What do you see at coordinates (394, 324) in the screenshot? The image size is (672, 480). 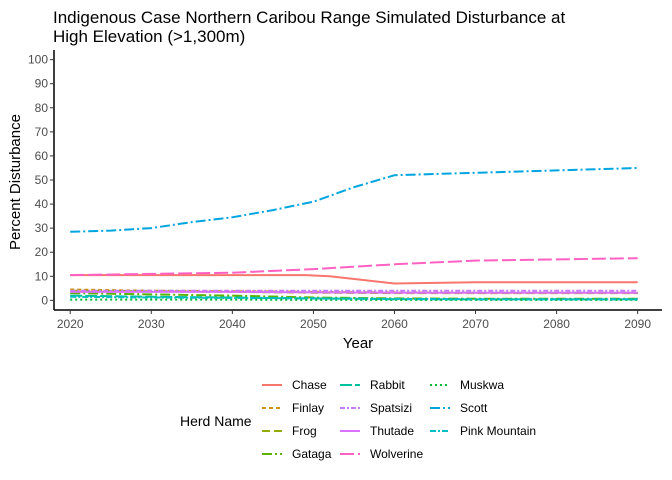 I see `x-tick-label: 2060` at bounding box center [394, 324].